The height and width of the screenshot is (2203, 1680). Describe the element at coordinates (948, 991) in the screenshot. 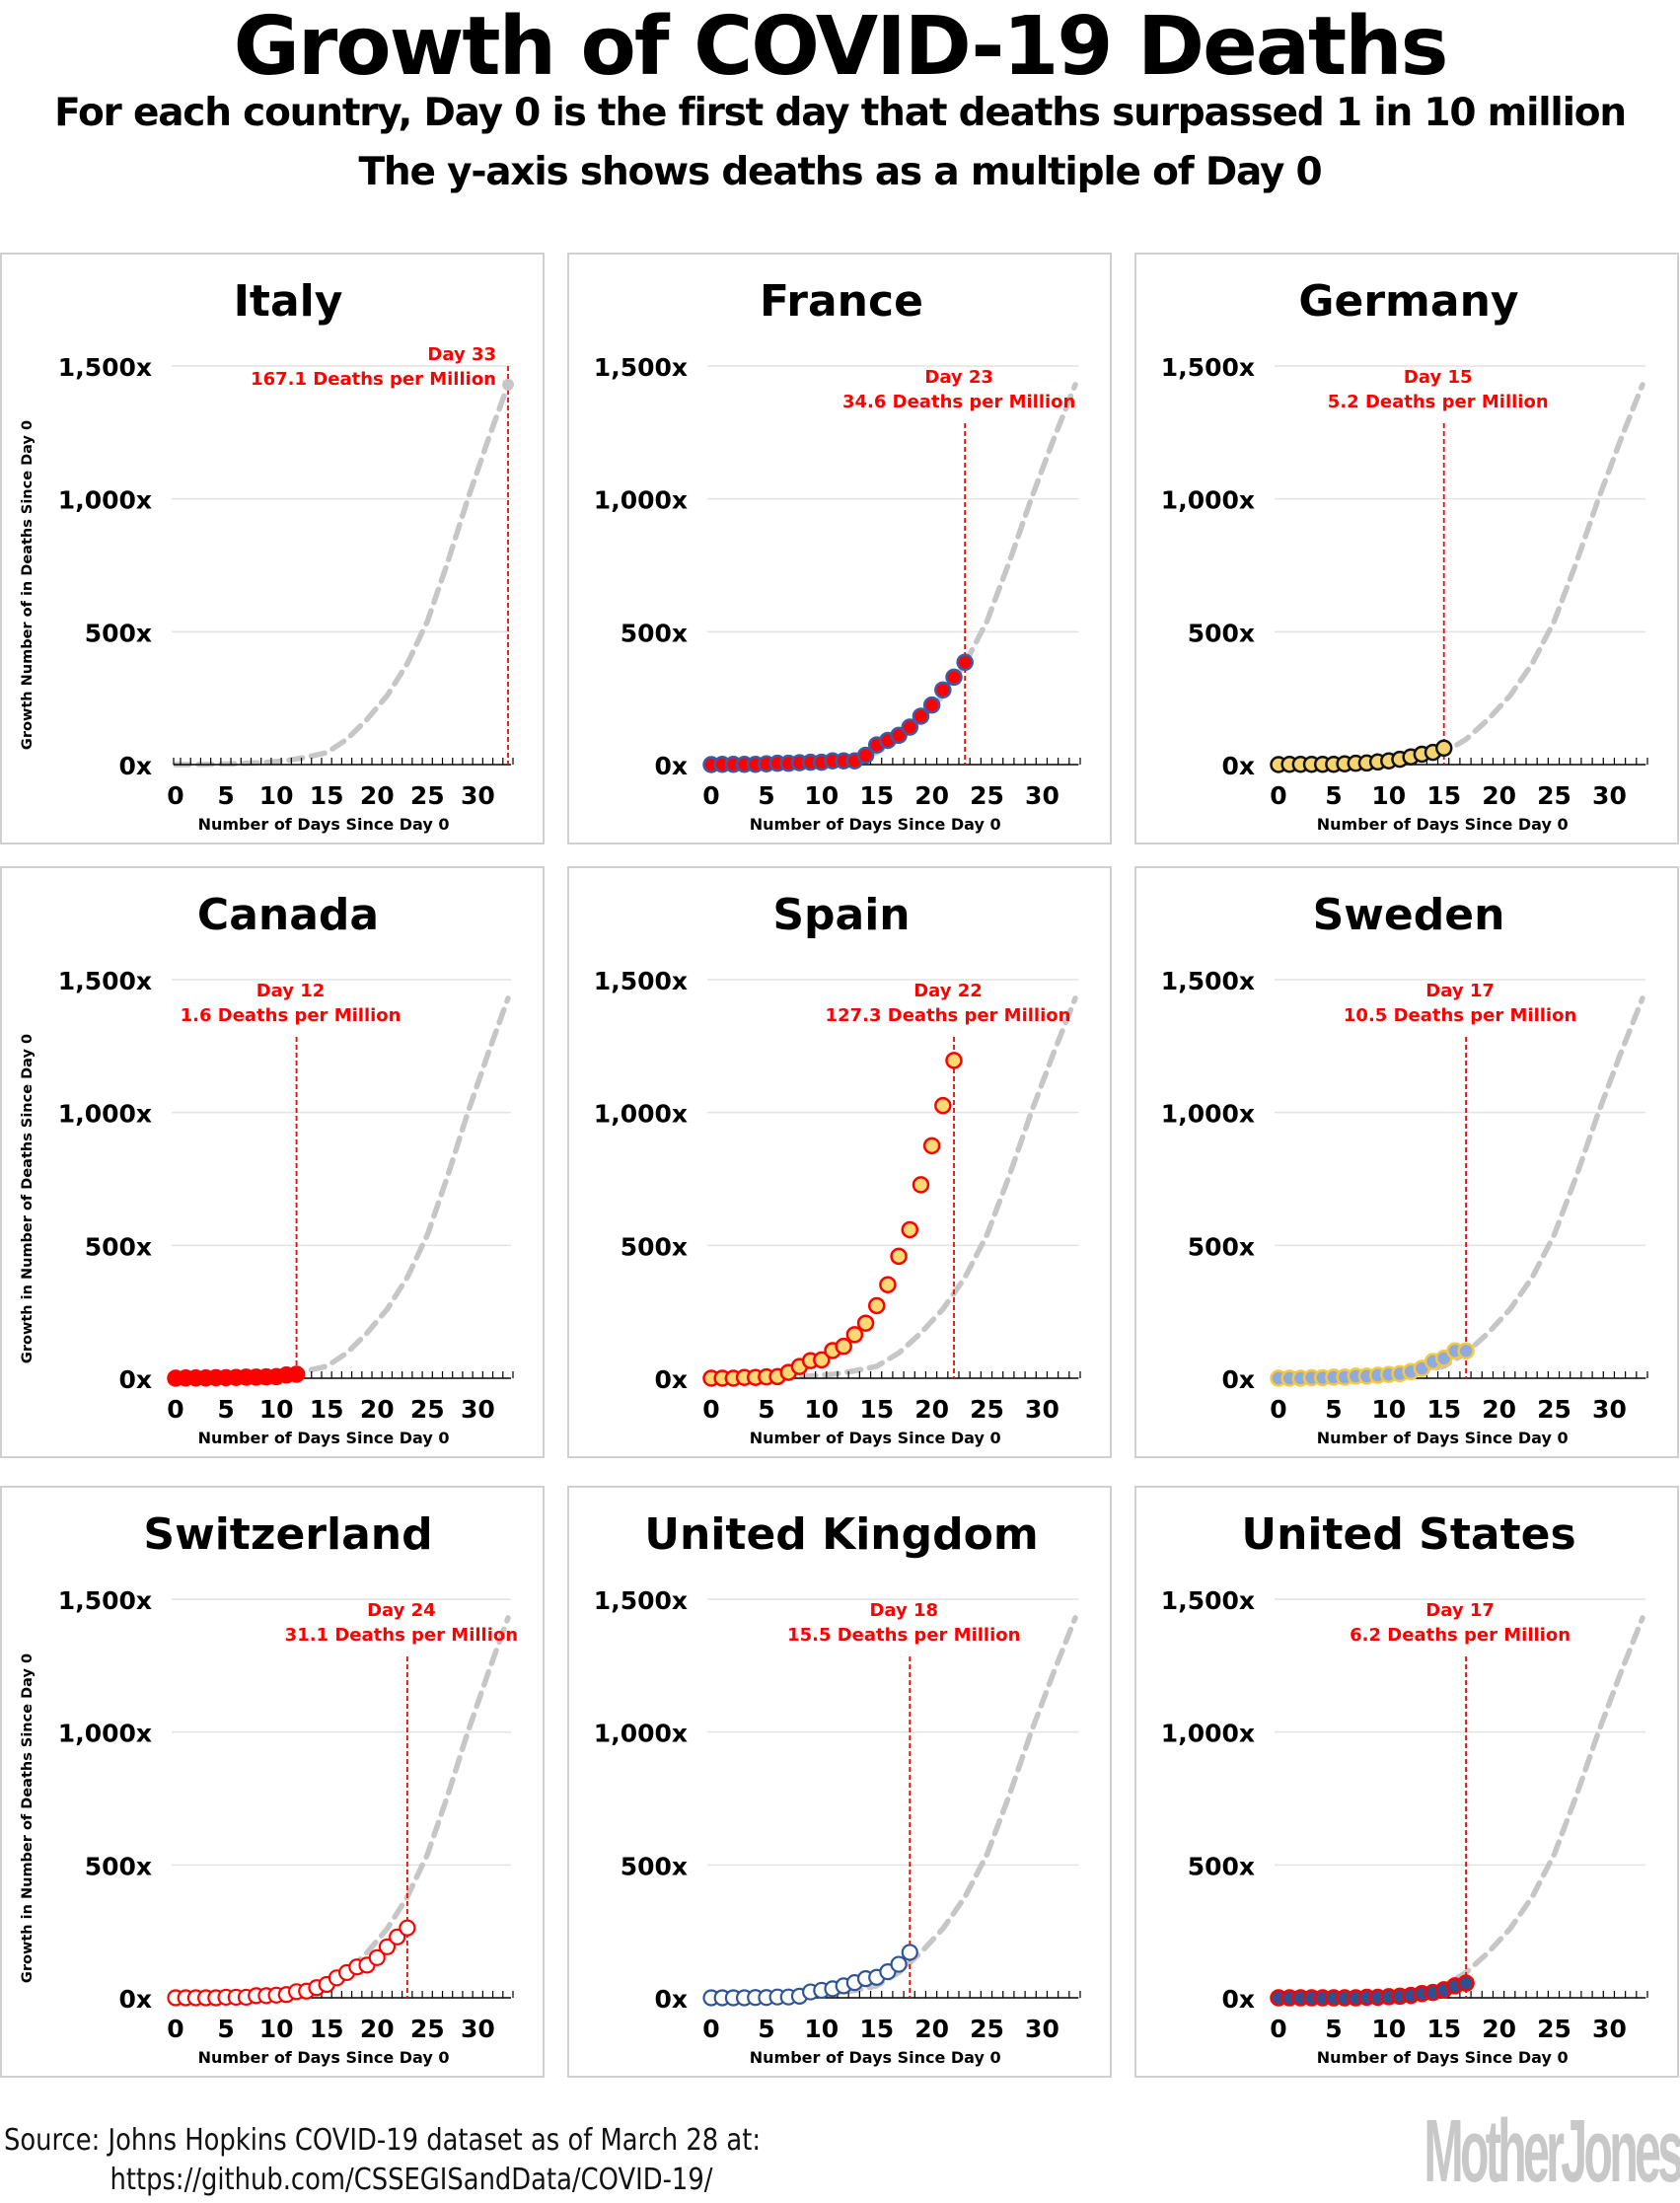

I see `annotation-day: Day 22` at that location.